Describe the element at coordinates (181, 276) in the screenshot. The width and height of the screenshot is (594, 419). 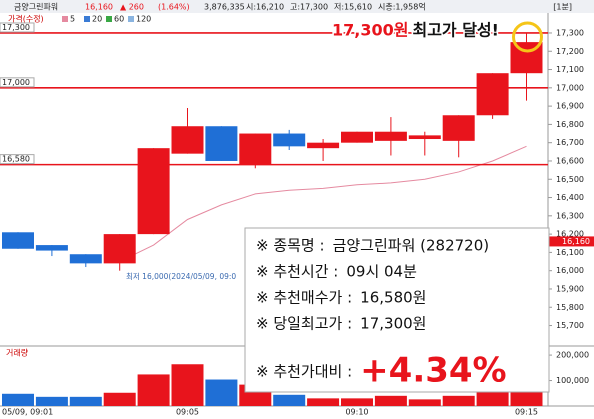
I see `low-note: 최저 16,000(2024/05/09, 09:0` at that location.